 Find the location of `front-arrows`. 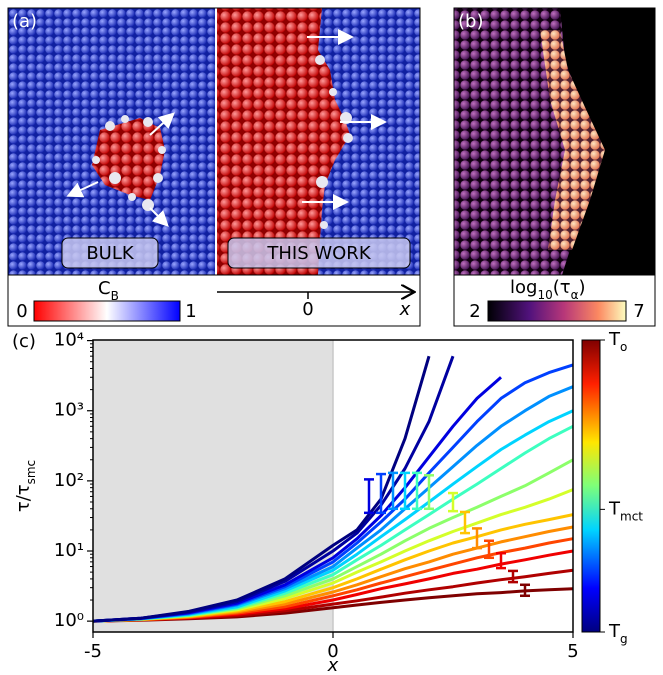

front-arrows is located at coordinates (344, 119).